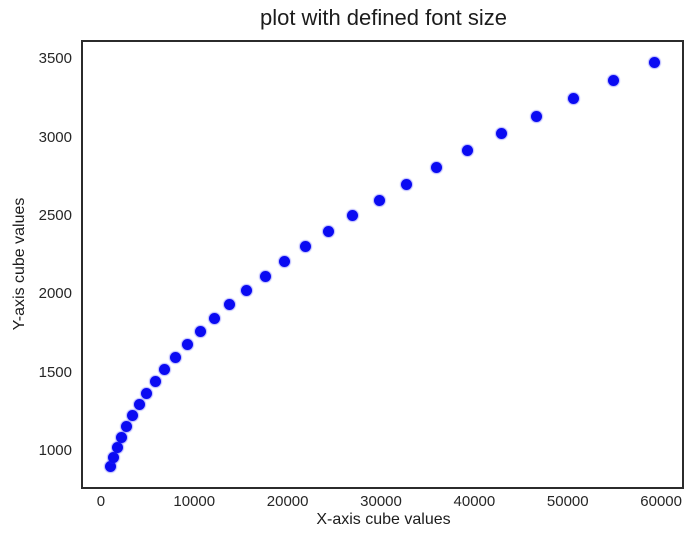 This screenshot has height=544, width=700. I want to click on x-tick-label: 30000, so click(381, 501).